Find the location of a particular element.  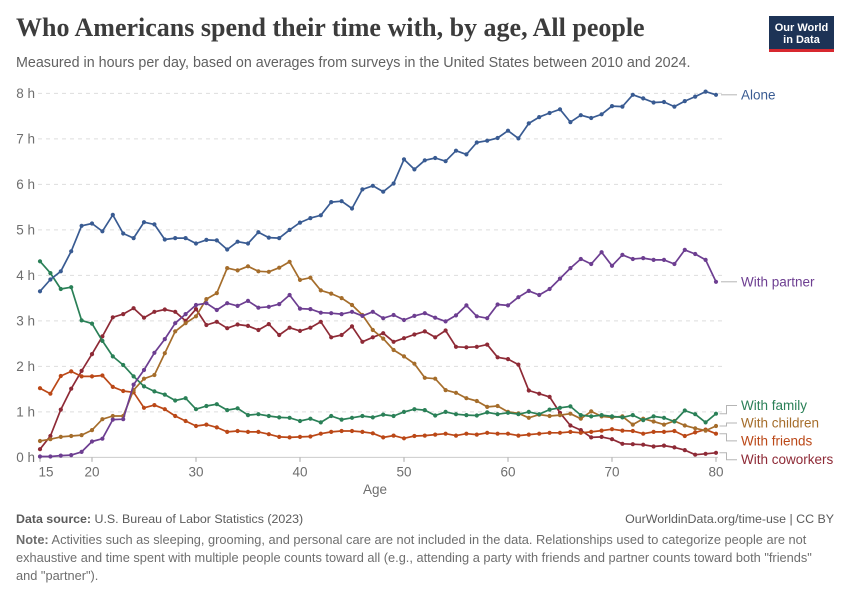

svg-text: Alone is located at coordinates (758, 94).